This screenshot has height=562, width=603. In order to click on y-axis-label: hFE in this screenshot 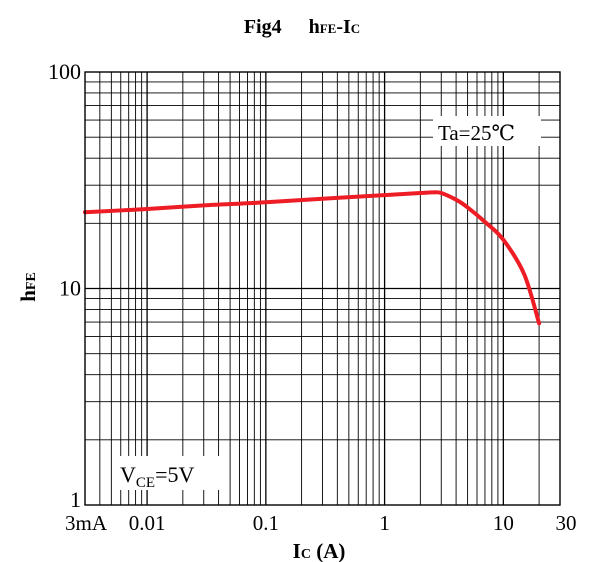, I will do `click(28, 287)`.